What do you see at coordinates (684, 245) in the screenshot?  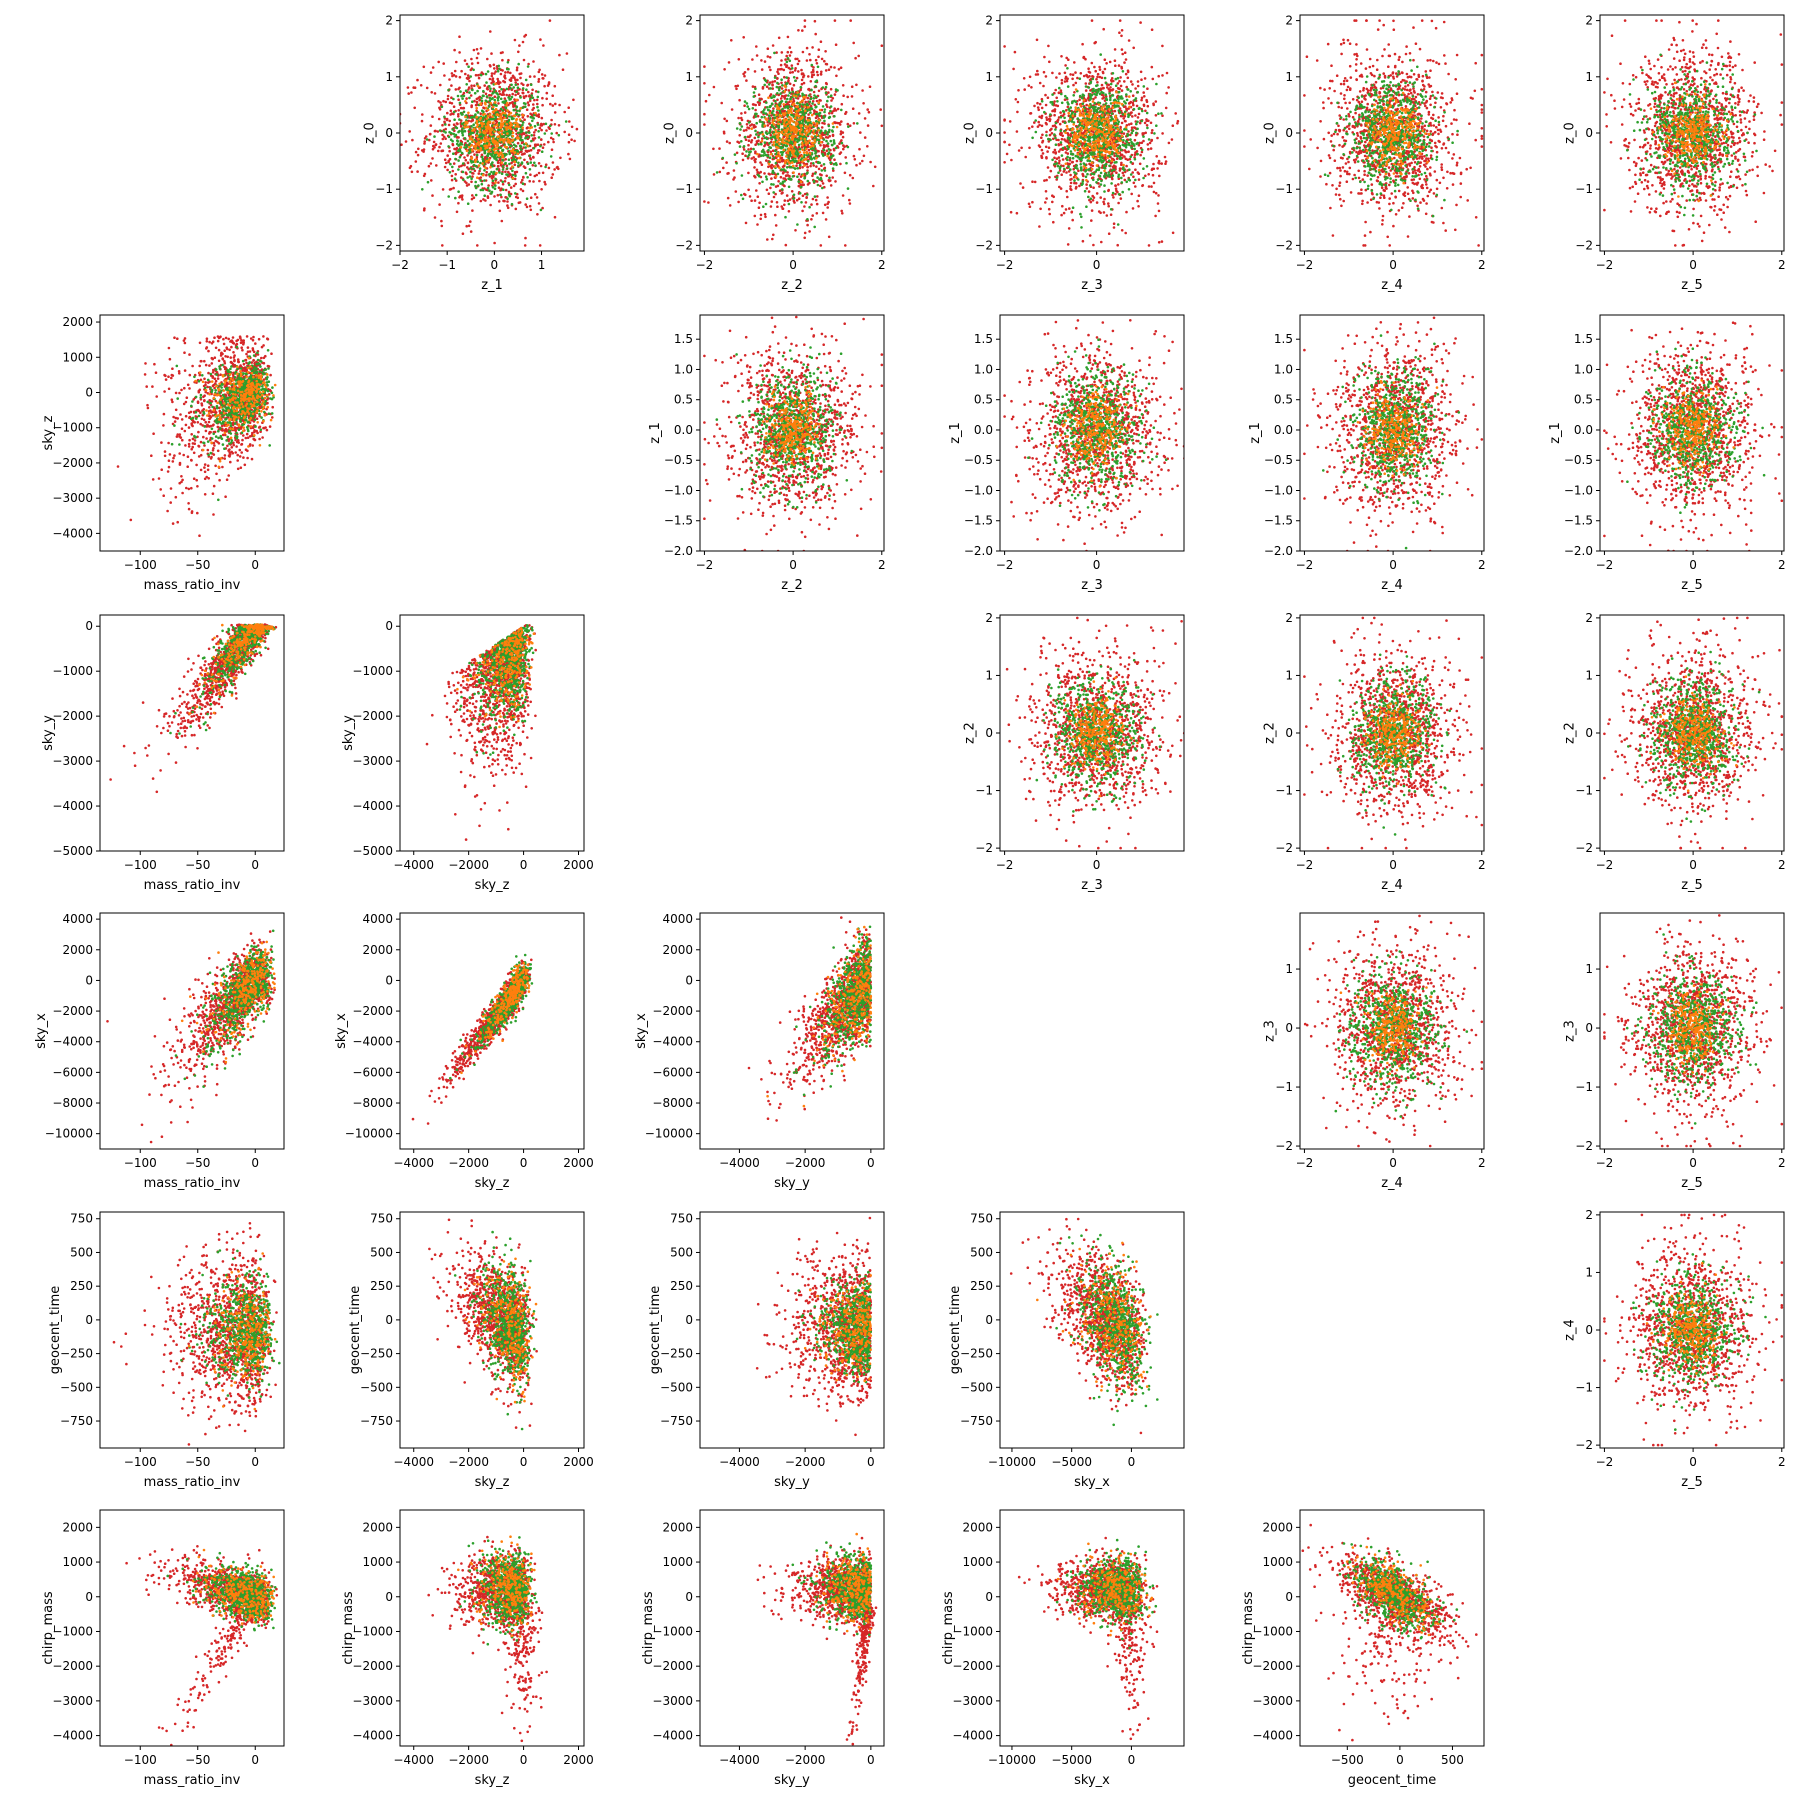 I see `y-tick-label: −2` at bounding box center [684, 245].